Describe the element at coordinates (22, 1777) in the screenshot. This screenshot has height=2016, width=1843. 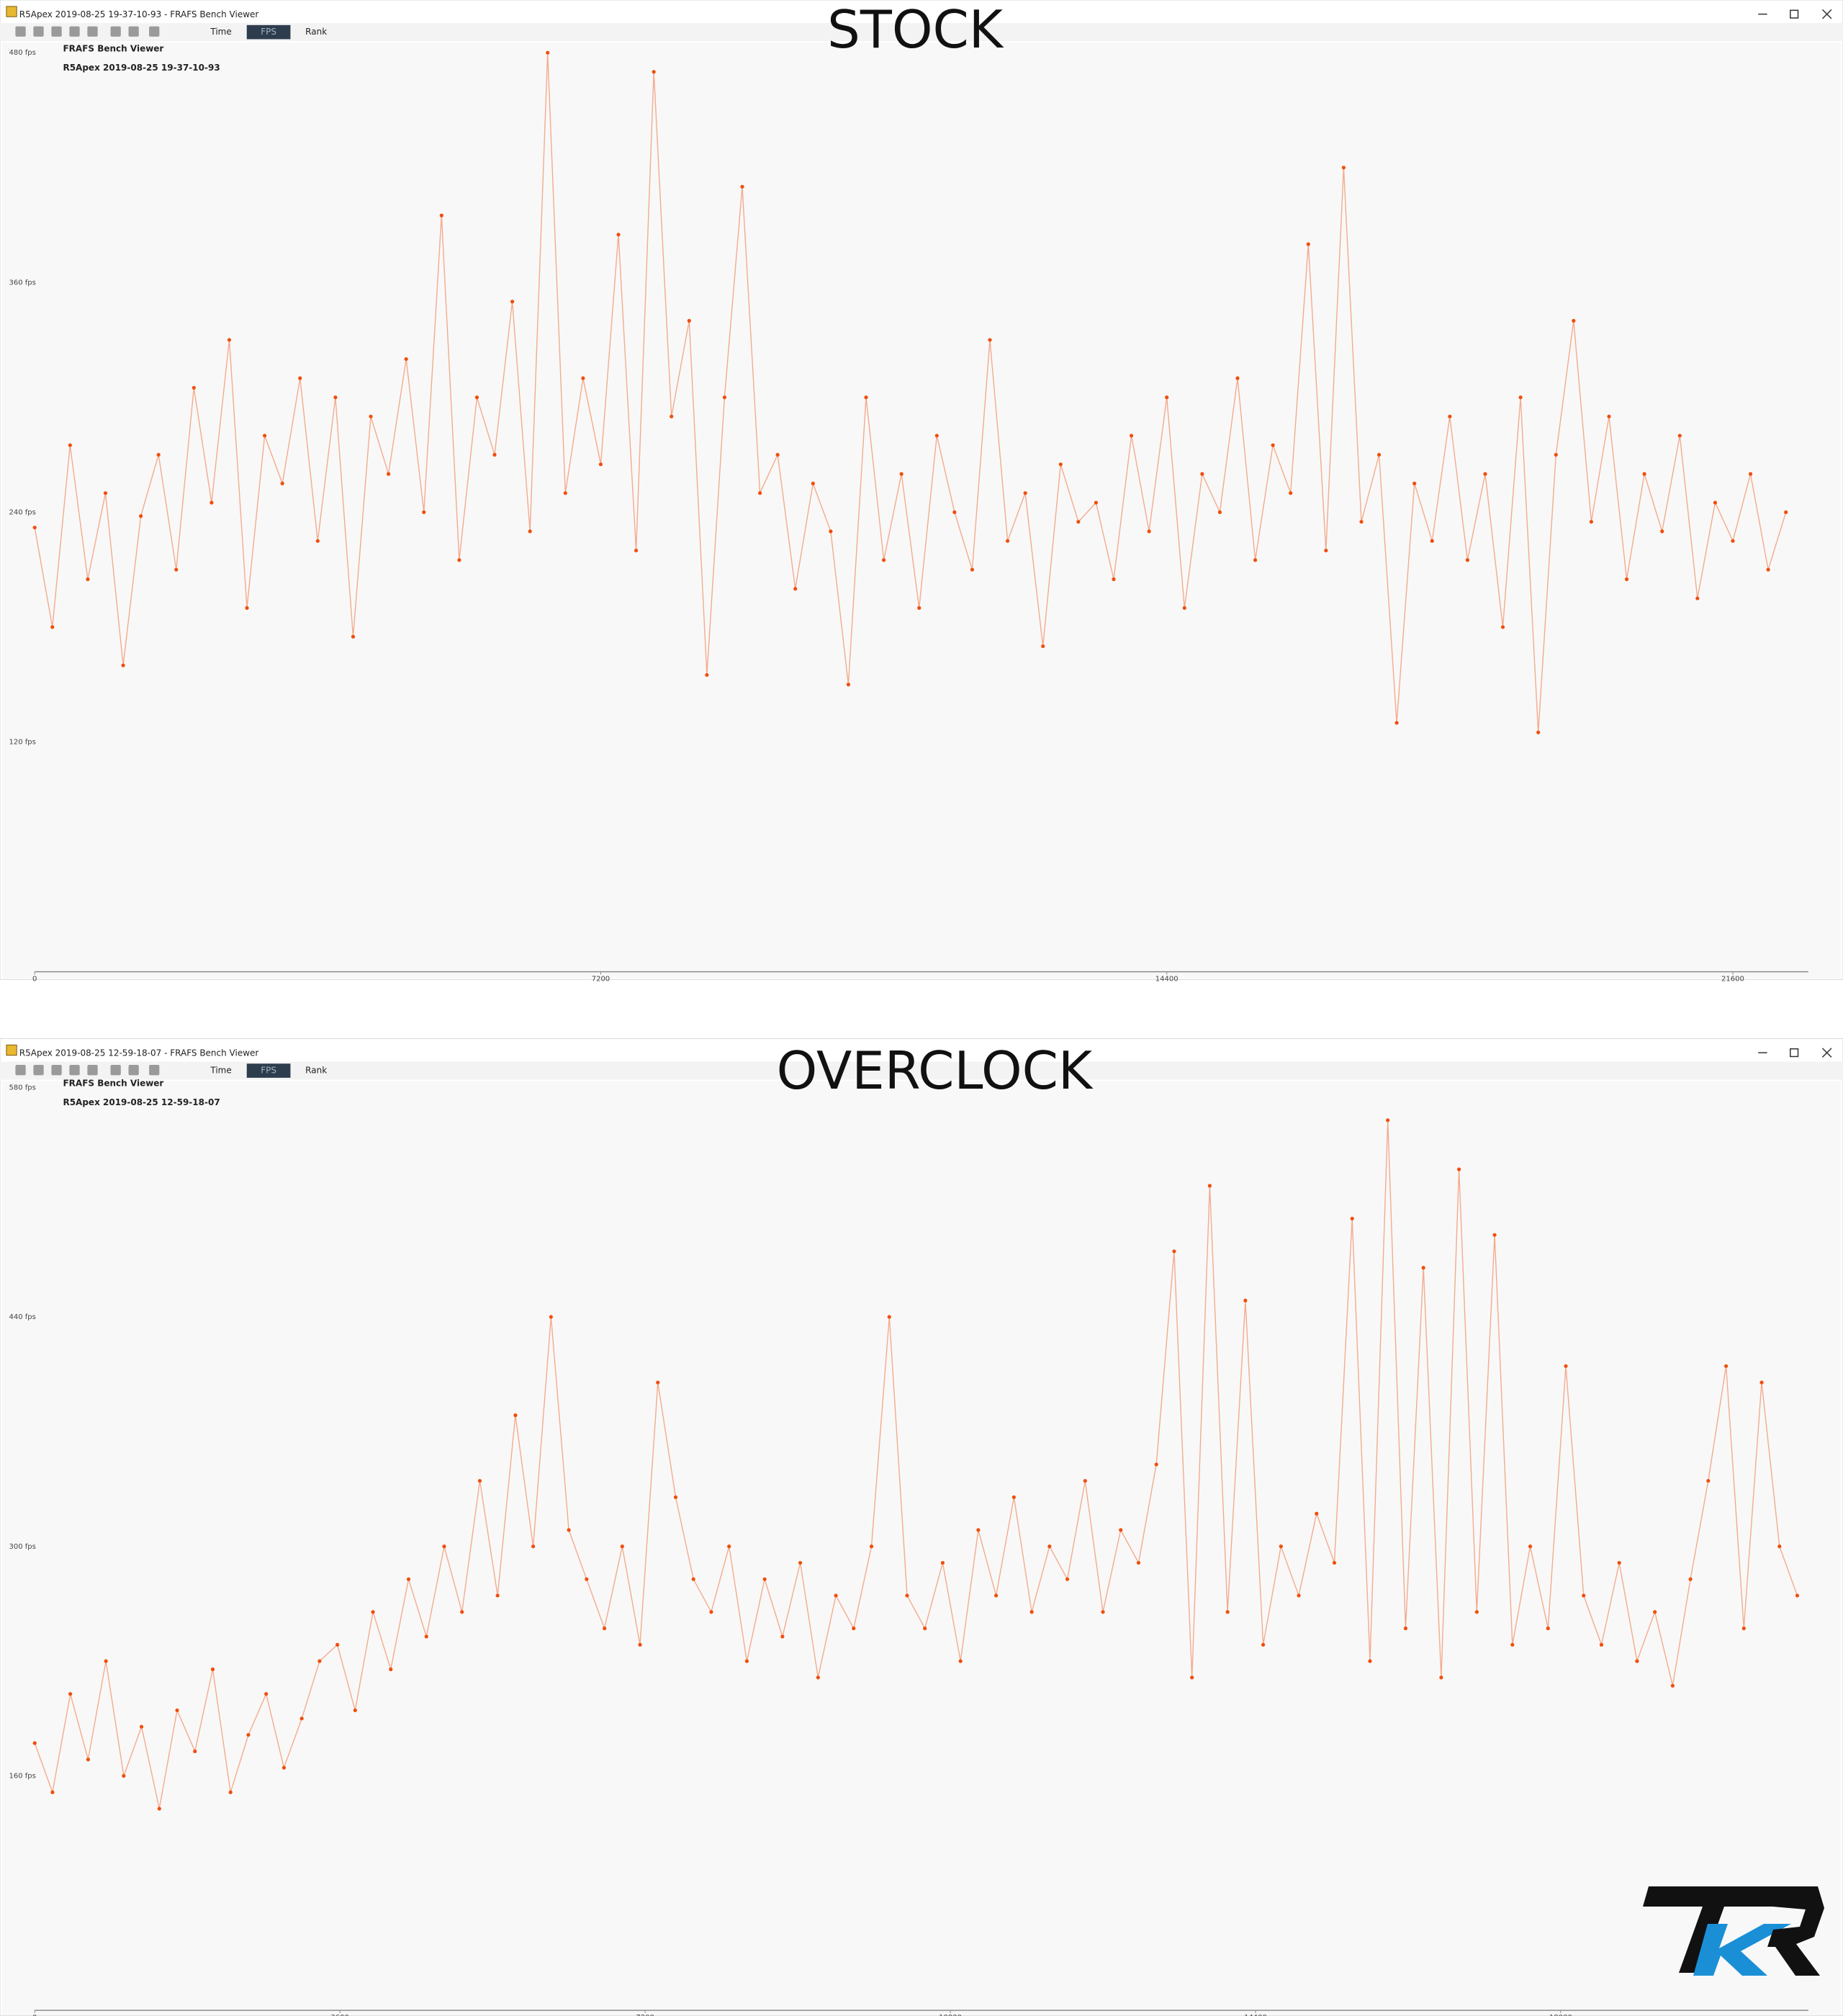
I see `y-tick-label: 160 fps` at that location.